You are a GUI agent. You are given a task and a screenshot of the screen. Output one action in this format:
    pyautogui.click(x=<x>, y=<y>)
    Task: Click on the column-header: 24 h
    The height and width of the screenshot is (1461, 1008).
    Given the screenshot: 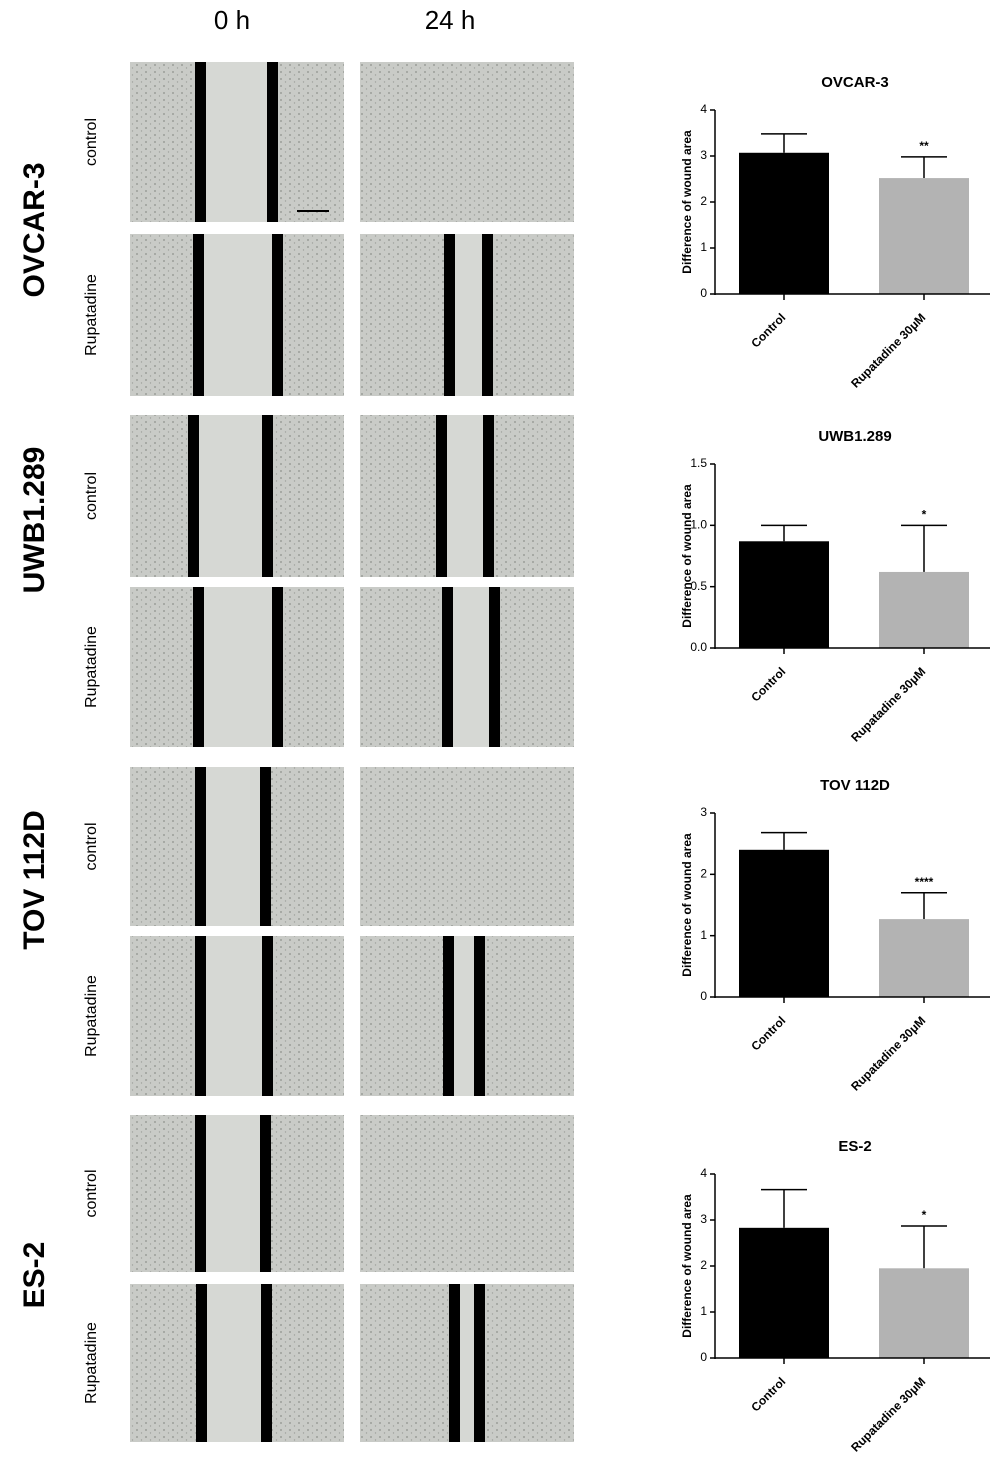 What is the action you would take?
    pyautogui.click(x=450, y=20)
    